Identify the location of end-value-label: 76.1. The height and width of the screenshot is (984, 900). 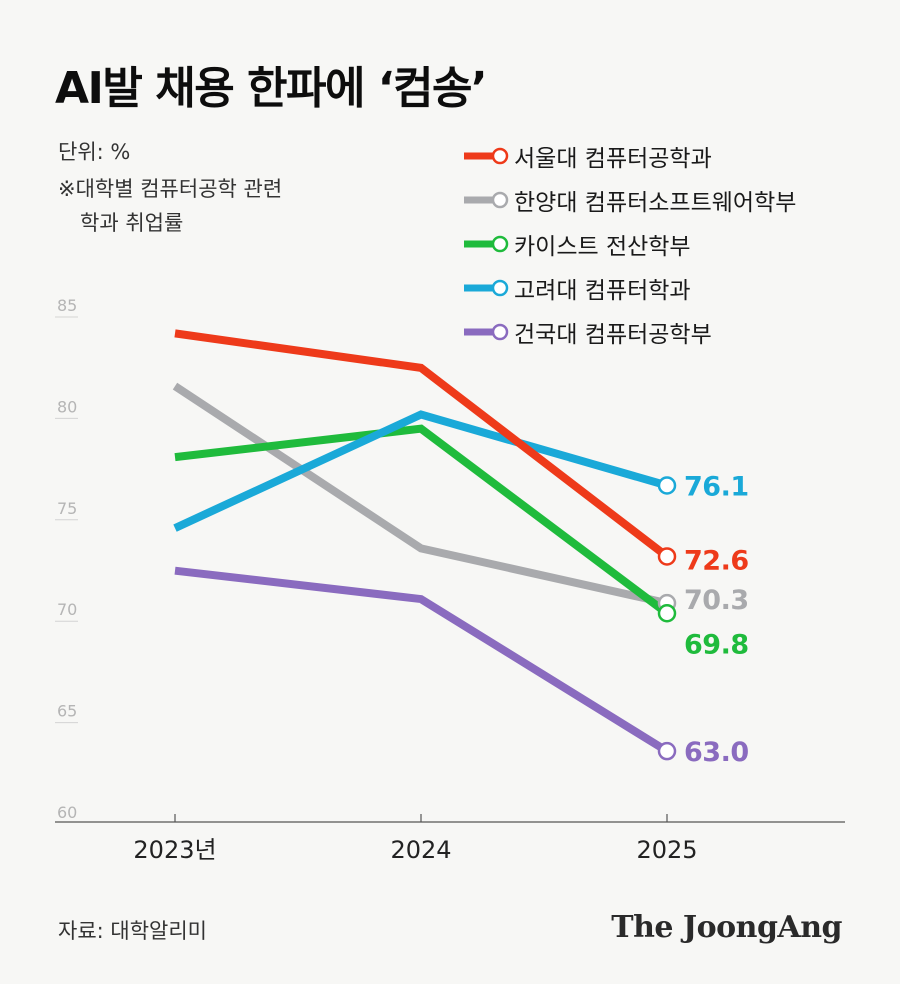
(716, 486).